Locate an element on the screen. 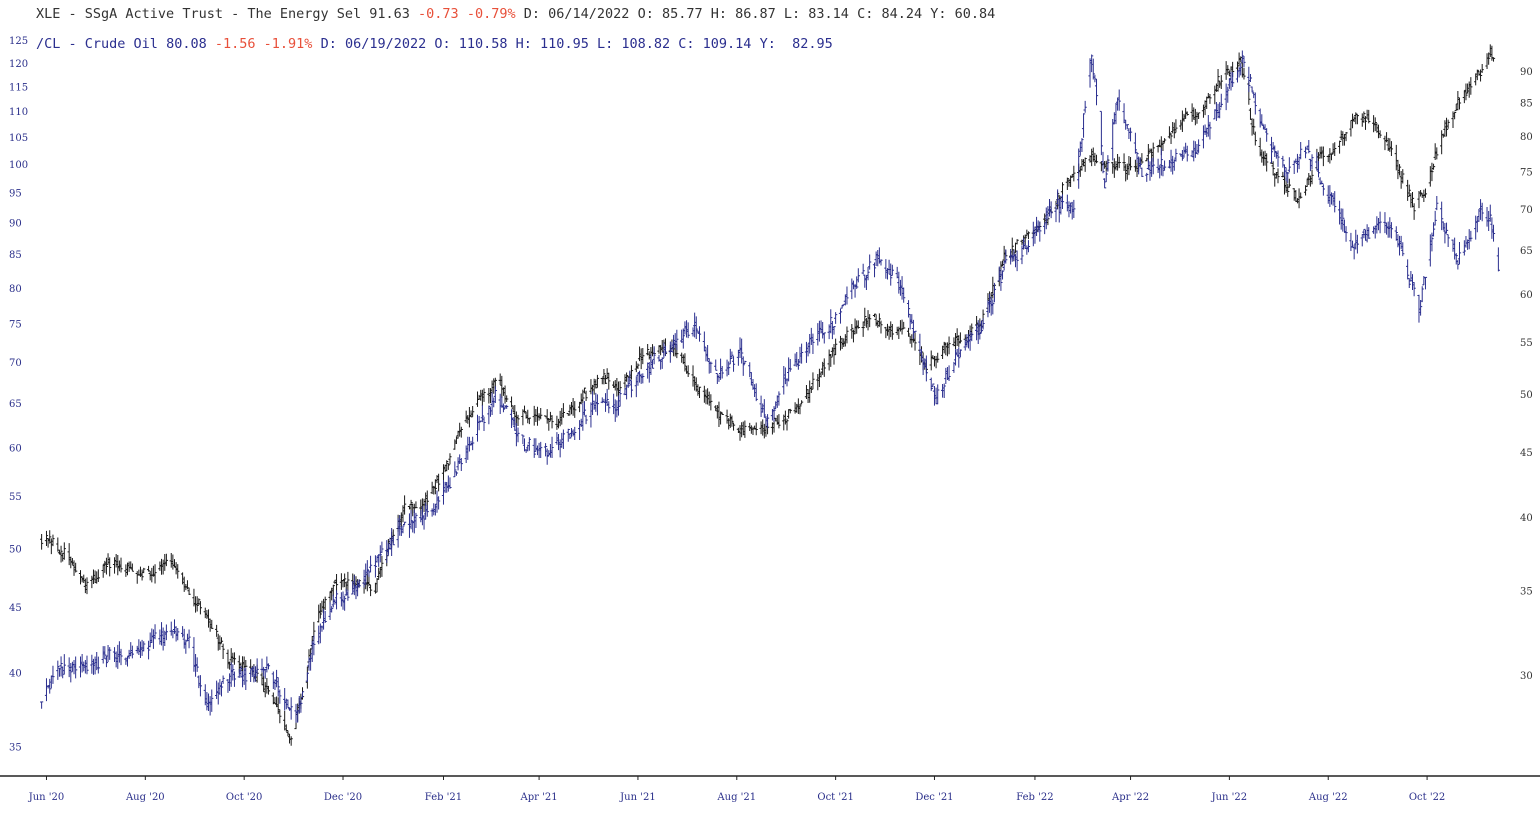 The height and width of the screenshot is (817, 1540). left-tick-label: 85 is located at coordinates (15, 255).